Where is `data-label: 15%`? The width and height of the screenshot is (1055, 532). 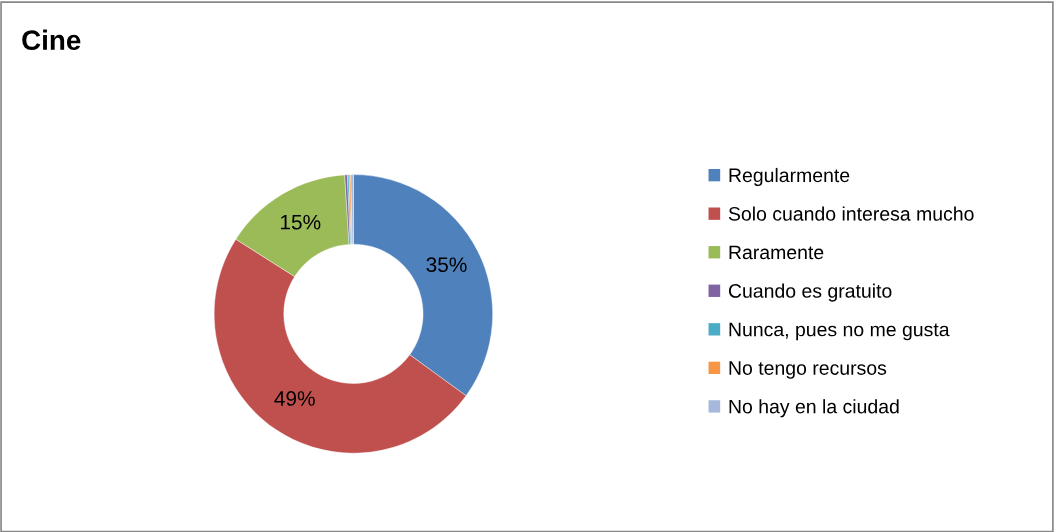 data-label: 15% is located at coordinates (301, 222).